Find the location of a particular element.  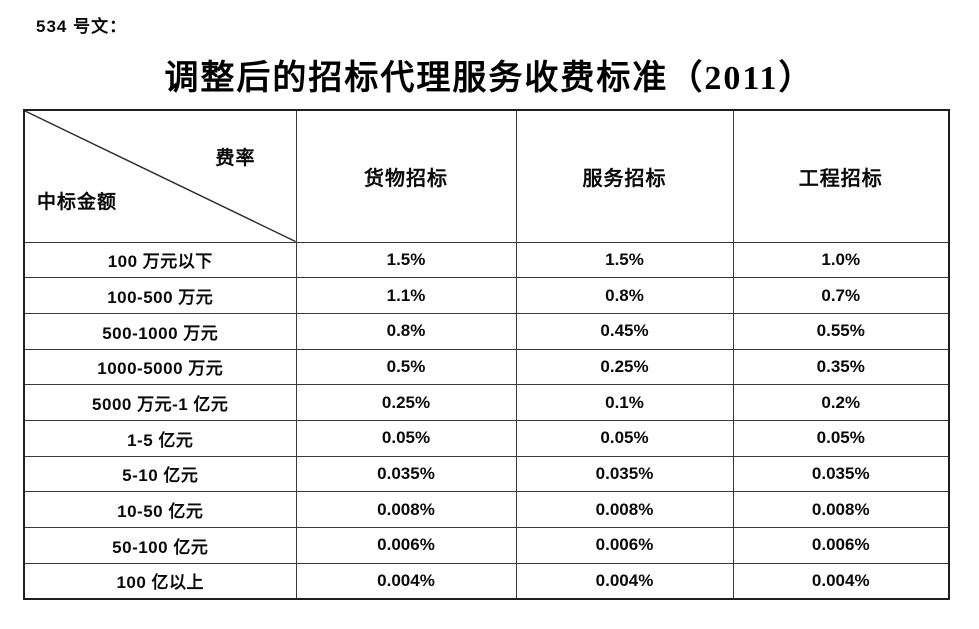

table-row: 50-100 亿元 0.006% 0.006% 0.006% is located at coordinates (486, 545).